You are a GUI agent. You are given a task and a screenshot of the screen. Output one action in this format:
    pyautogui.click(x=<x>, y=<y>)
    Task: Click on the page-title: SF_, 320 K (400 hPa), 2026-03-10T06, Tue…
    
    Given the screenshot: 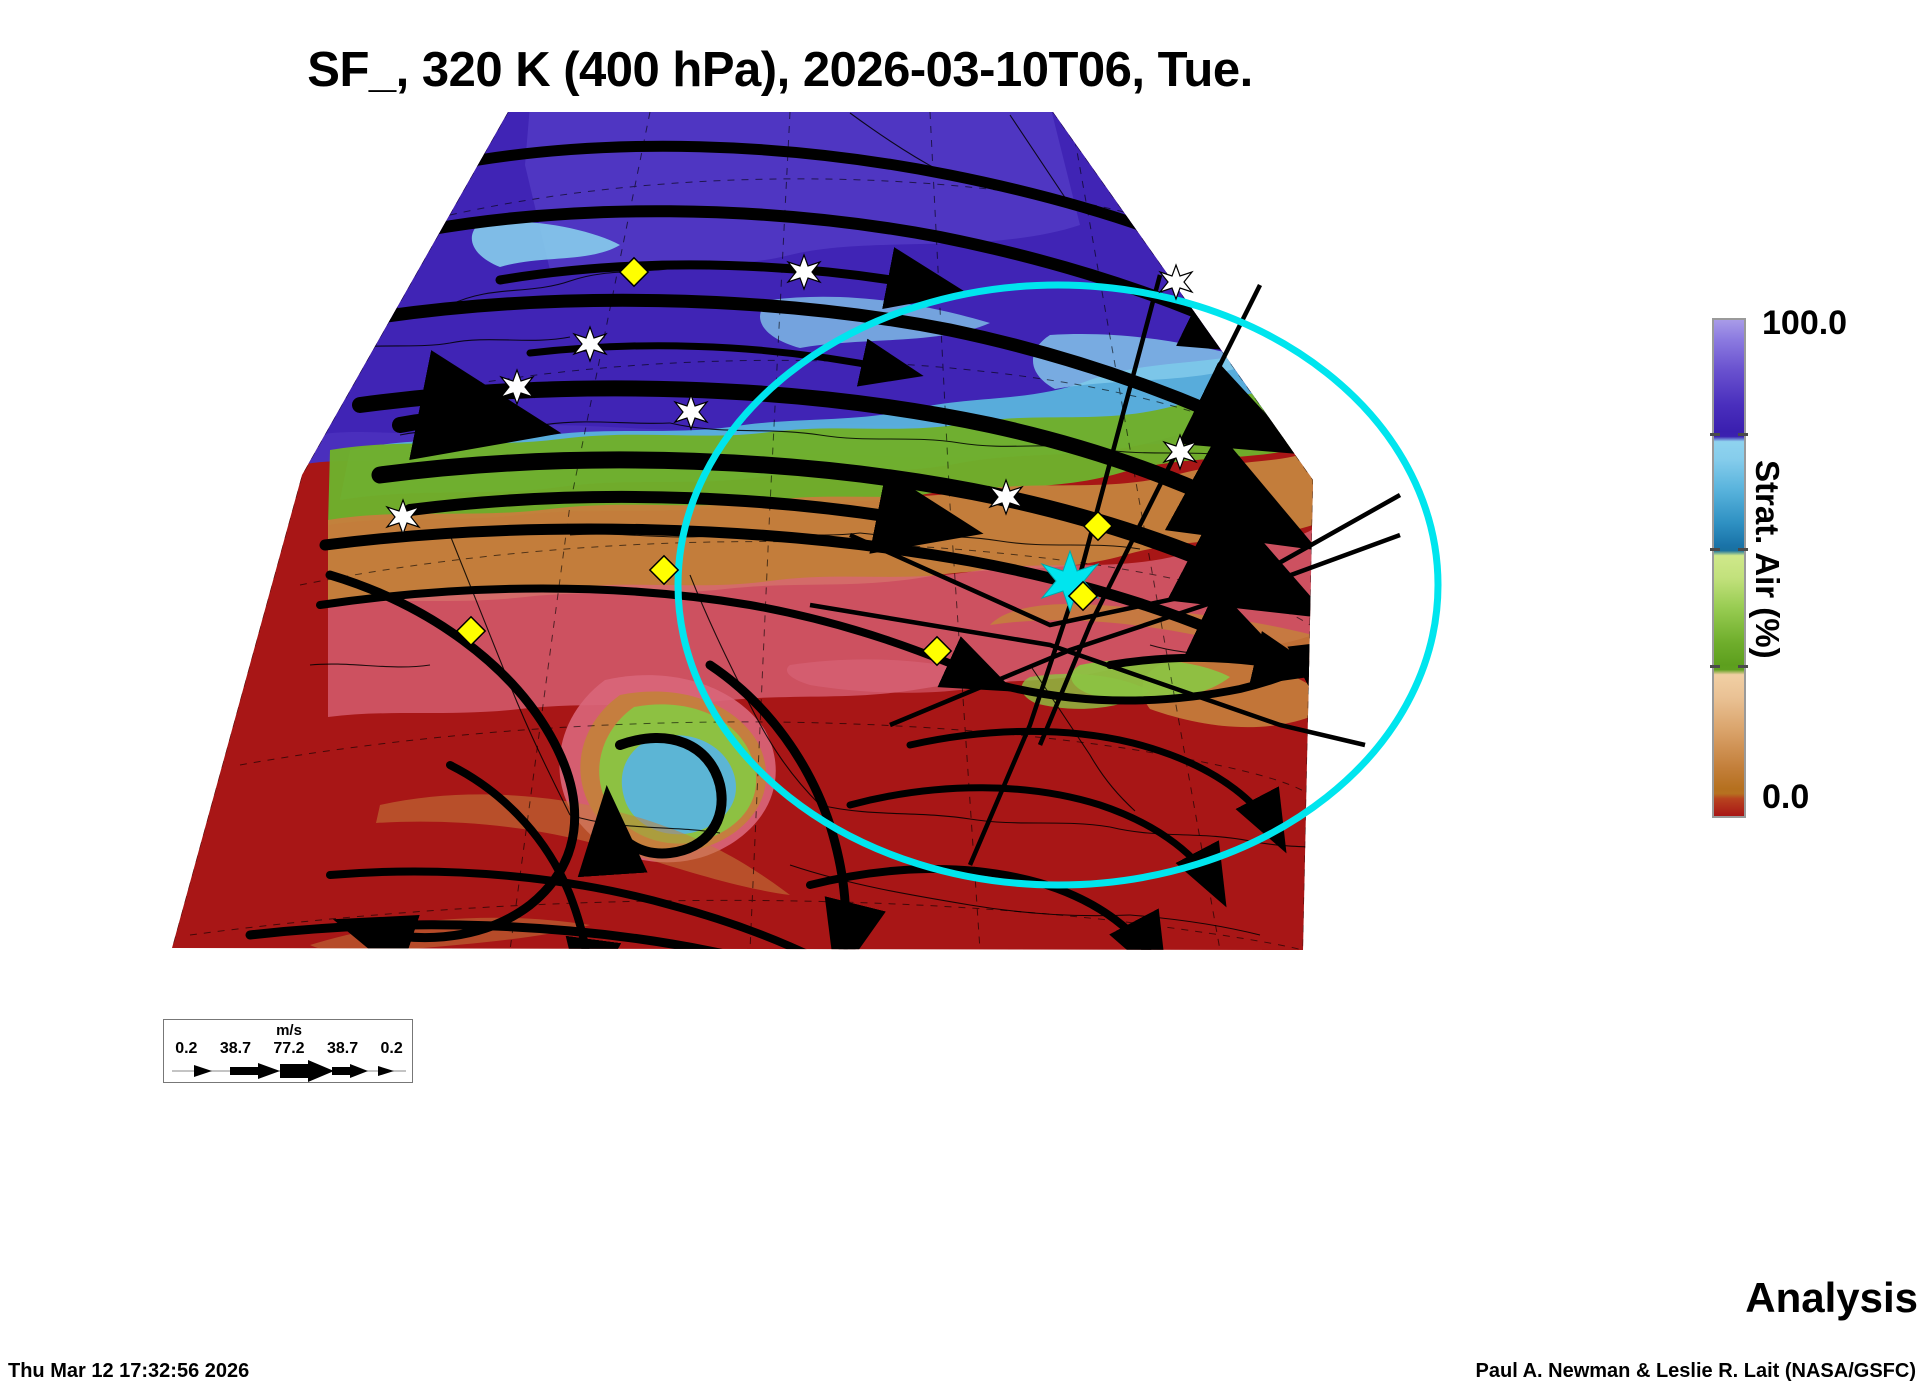 What is the action you would take?
    pyautogui.click(x=780, y=70)
    